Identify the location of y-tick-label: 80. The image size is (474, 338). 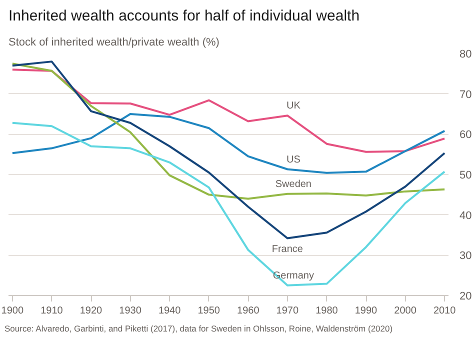
(466, 54).